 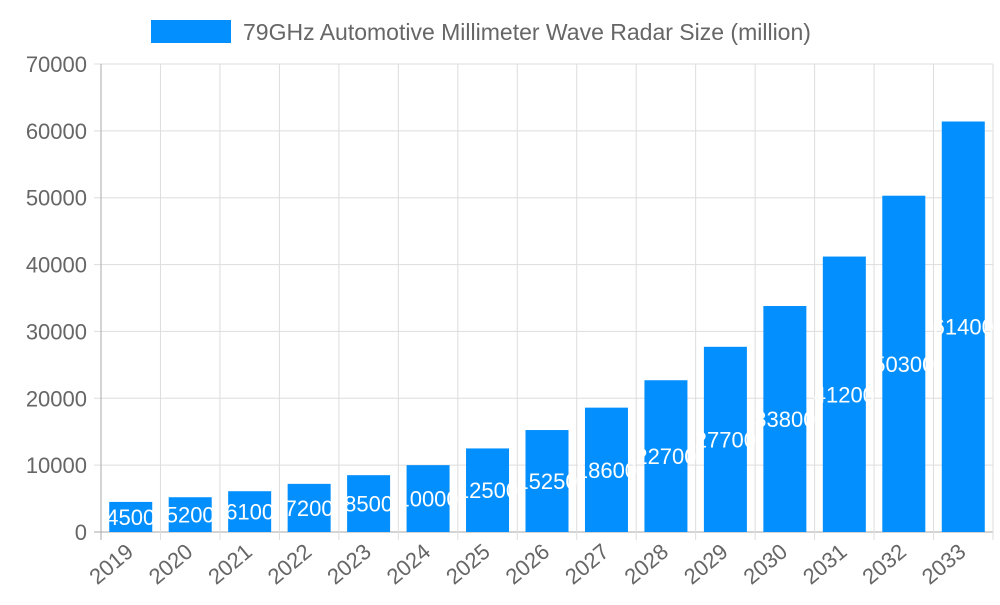 I want to click on data-label: 61400, so click(x=963, y=327).